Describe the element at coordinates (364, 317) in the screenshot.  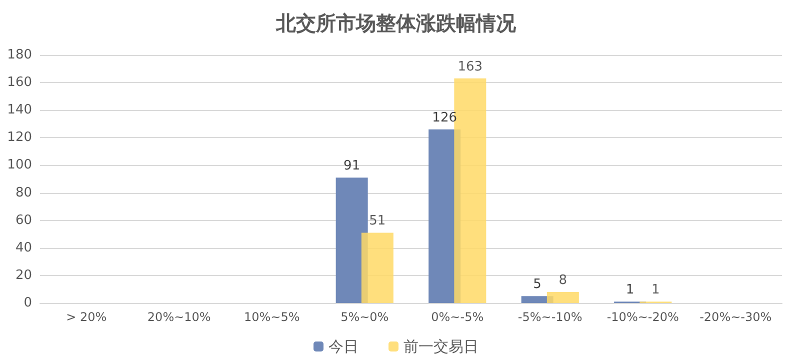
I see `x-tick-label: 5%~0%` at that location.